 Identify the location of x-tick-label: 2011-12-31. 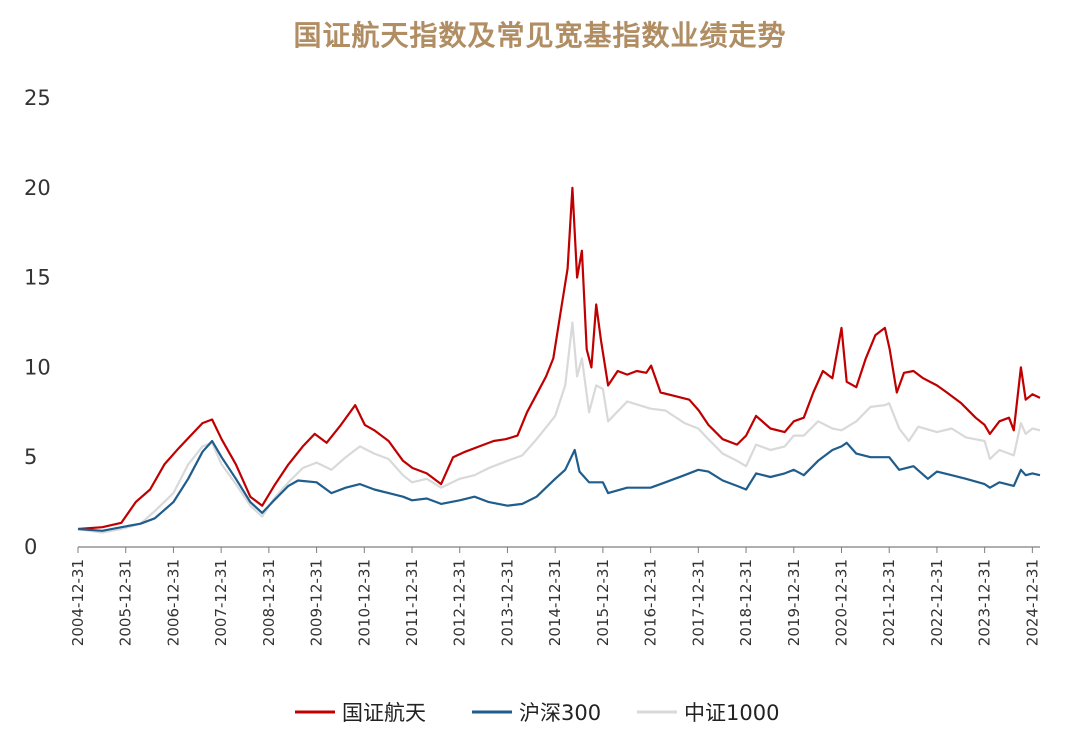
(412, 602).